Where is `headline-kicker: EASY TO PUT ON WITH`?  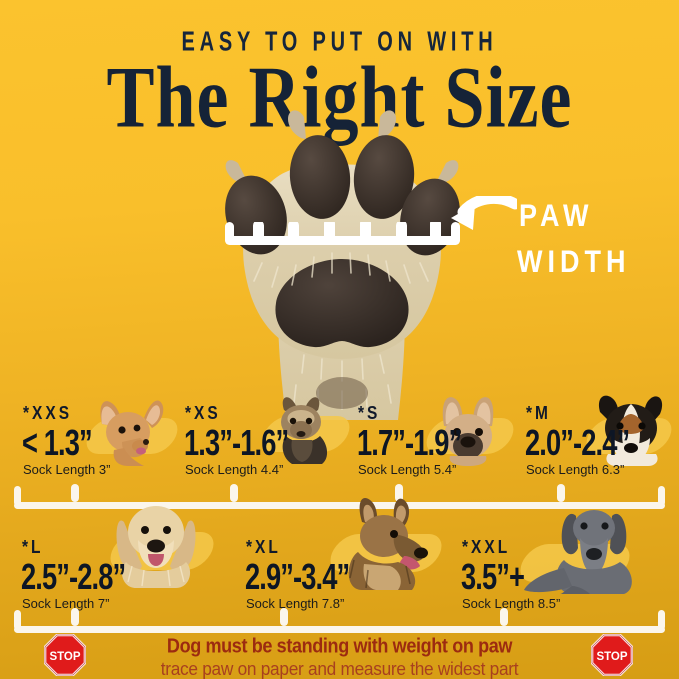 headline-kicker: EASY TO PUT ON WITH is located at coordinates (339, 42).